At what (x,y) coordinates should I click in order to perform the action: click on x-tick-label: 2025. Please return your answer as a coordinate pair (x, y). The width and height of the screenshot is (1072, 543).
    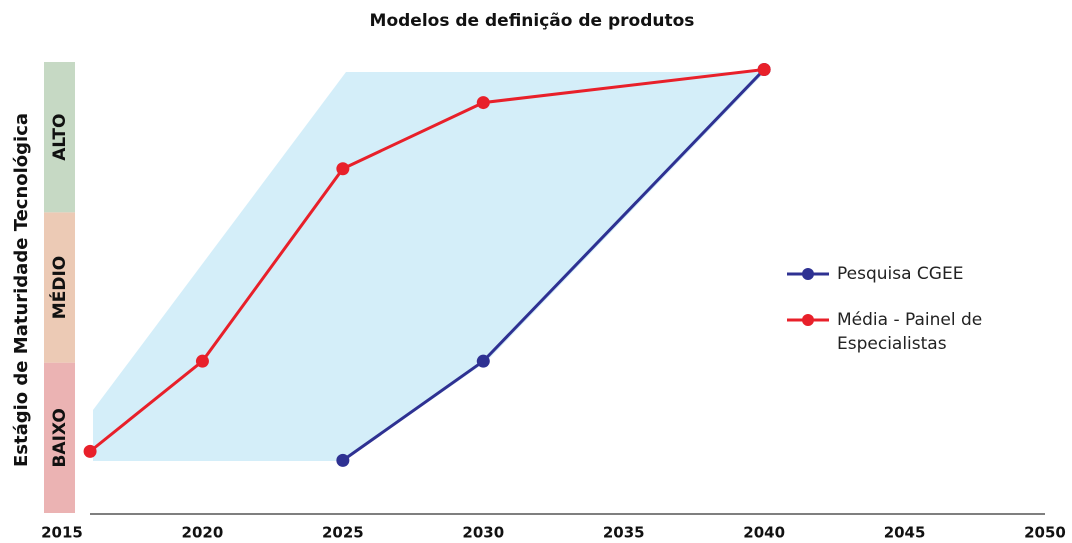
    Looking at the image, I should click on (343, 533).